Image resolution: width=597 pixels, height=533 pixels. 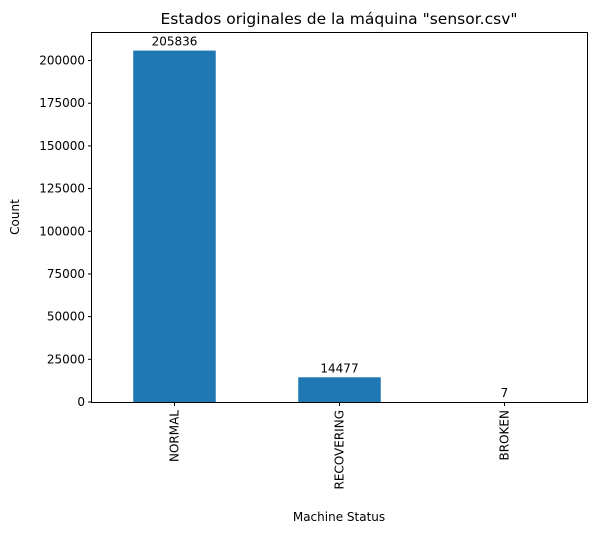 What do you see at coordinates (62, 61) in the screenshot?
I see `y-tick-label: 200000` at bounding box center [62, 61].